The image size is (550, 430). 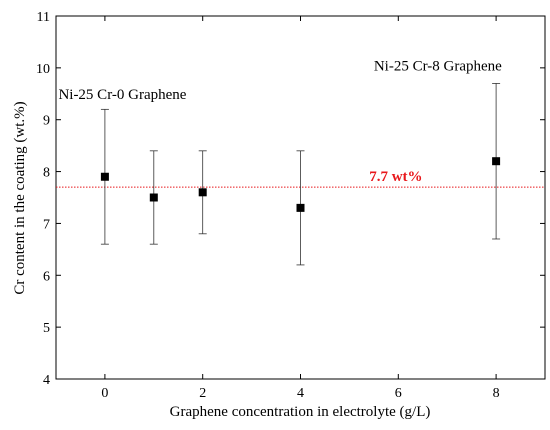 What do you see at coordinates (104, 393) in the screenshot?
I see `x-tick-label: 0` at bounding box center [104, 393].